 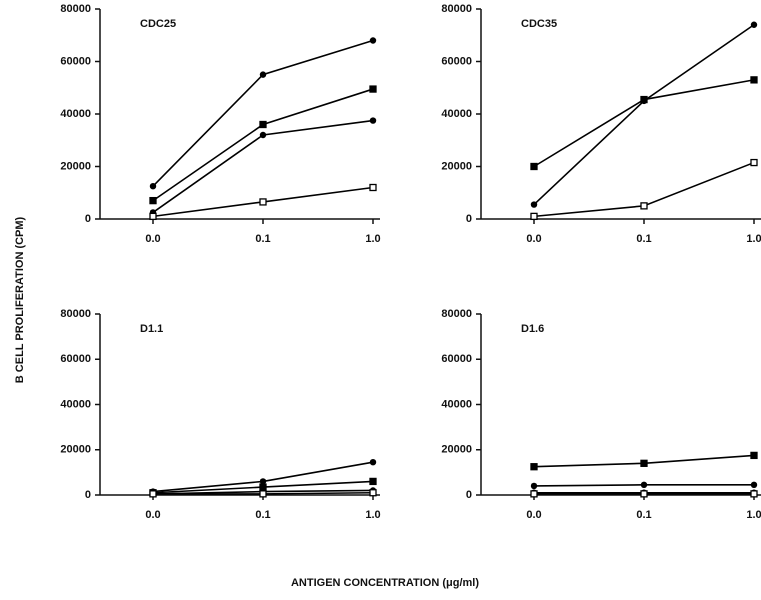 What do you see at coordinates (151, 329) in the screenshot?
I see `panel-title: D1.1` at bounding box center [151, 329].